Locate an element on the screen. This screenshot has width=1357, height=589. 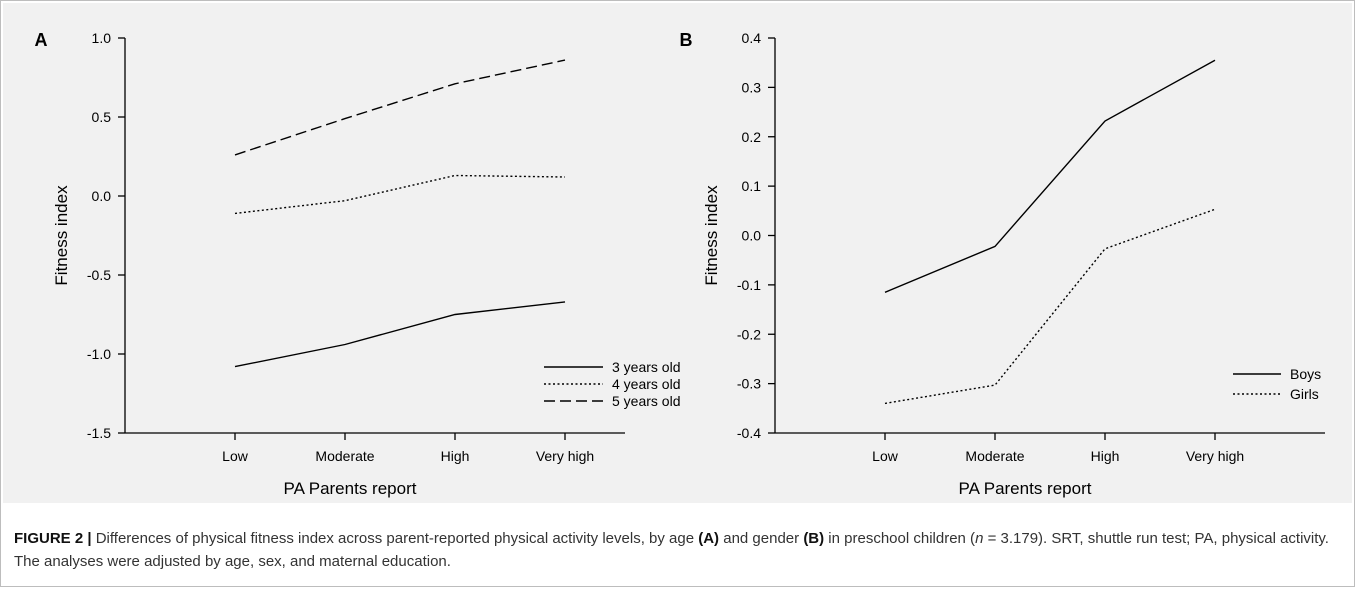
panel-a-x-tick-label: High is located at coordinates (455, 456).